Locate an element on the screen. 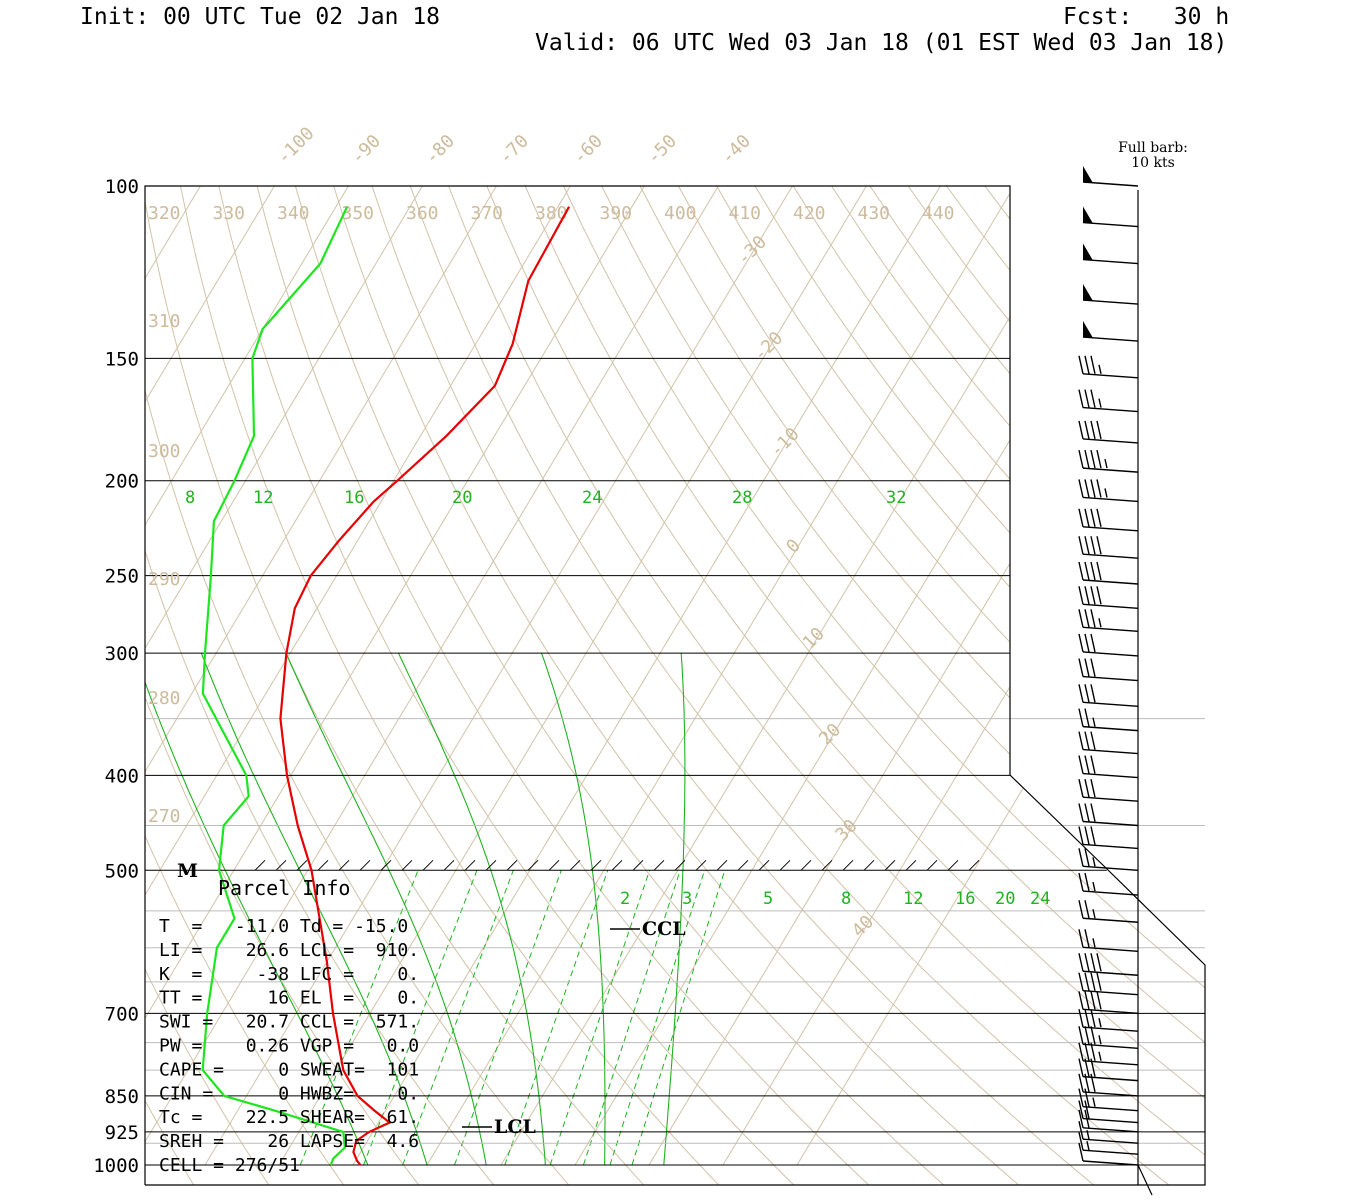  dry-adiabat-line is located at coordinates (22, 686).